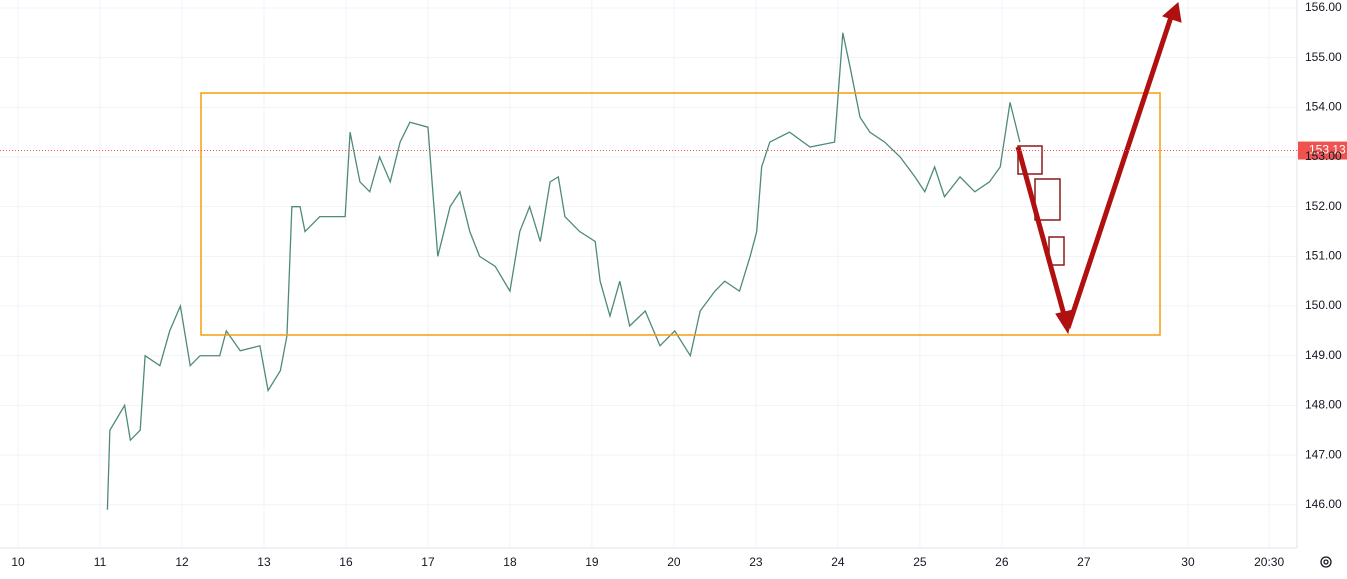 The height and width of the screenshot is (579, 1347). I want to click on y-tick-label: 153.00, so click(1323, 156).